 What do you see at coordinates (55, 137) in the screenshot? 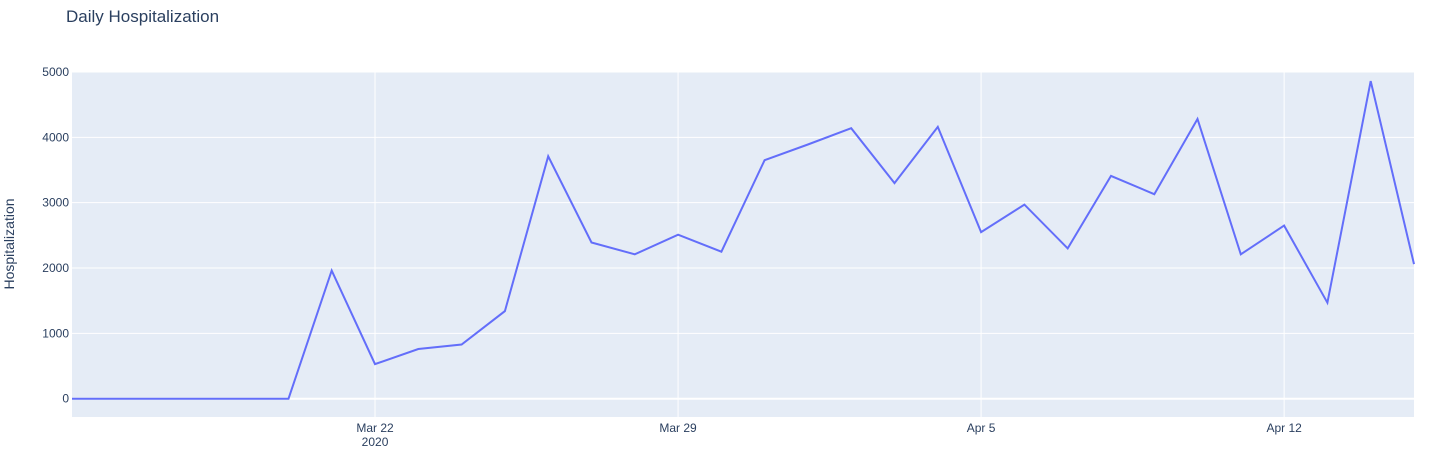
I see `y-tick-label: 4000` at bounding box center [55, 137].